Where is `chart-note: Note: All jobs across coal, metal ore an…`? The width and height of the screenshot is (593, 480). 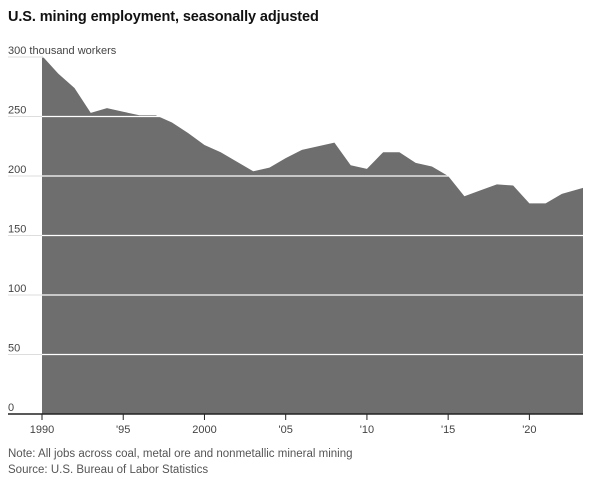
chart-note: Note: All jobs across coal, metal ore an… is located at coordinates (180, 454).